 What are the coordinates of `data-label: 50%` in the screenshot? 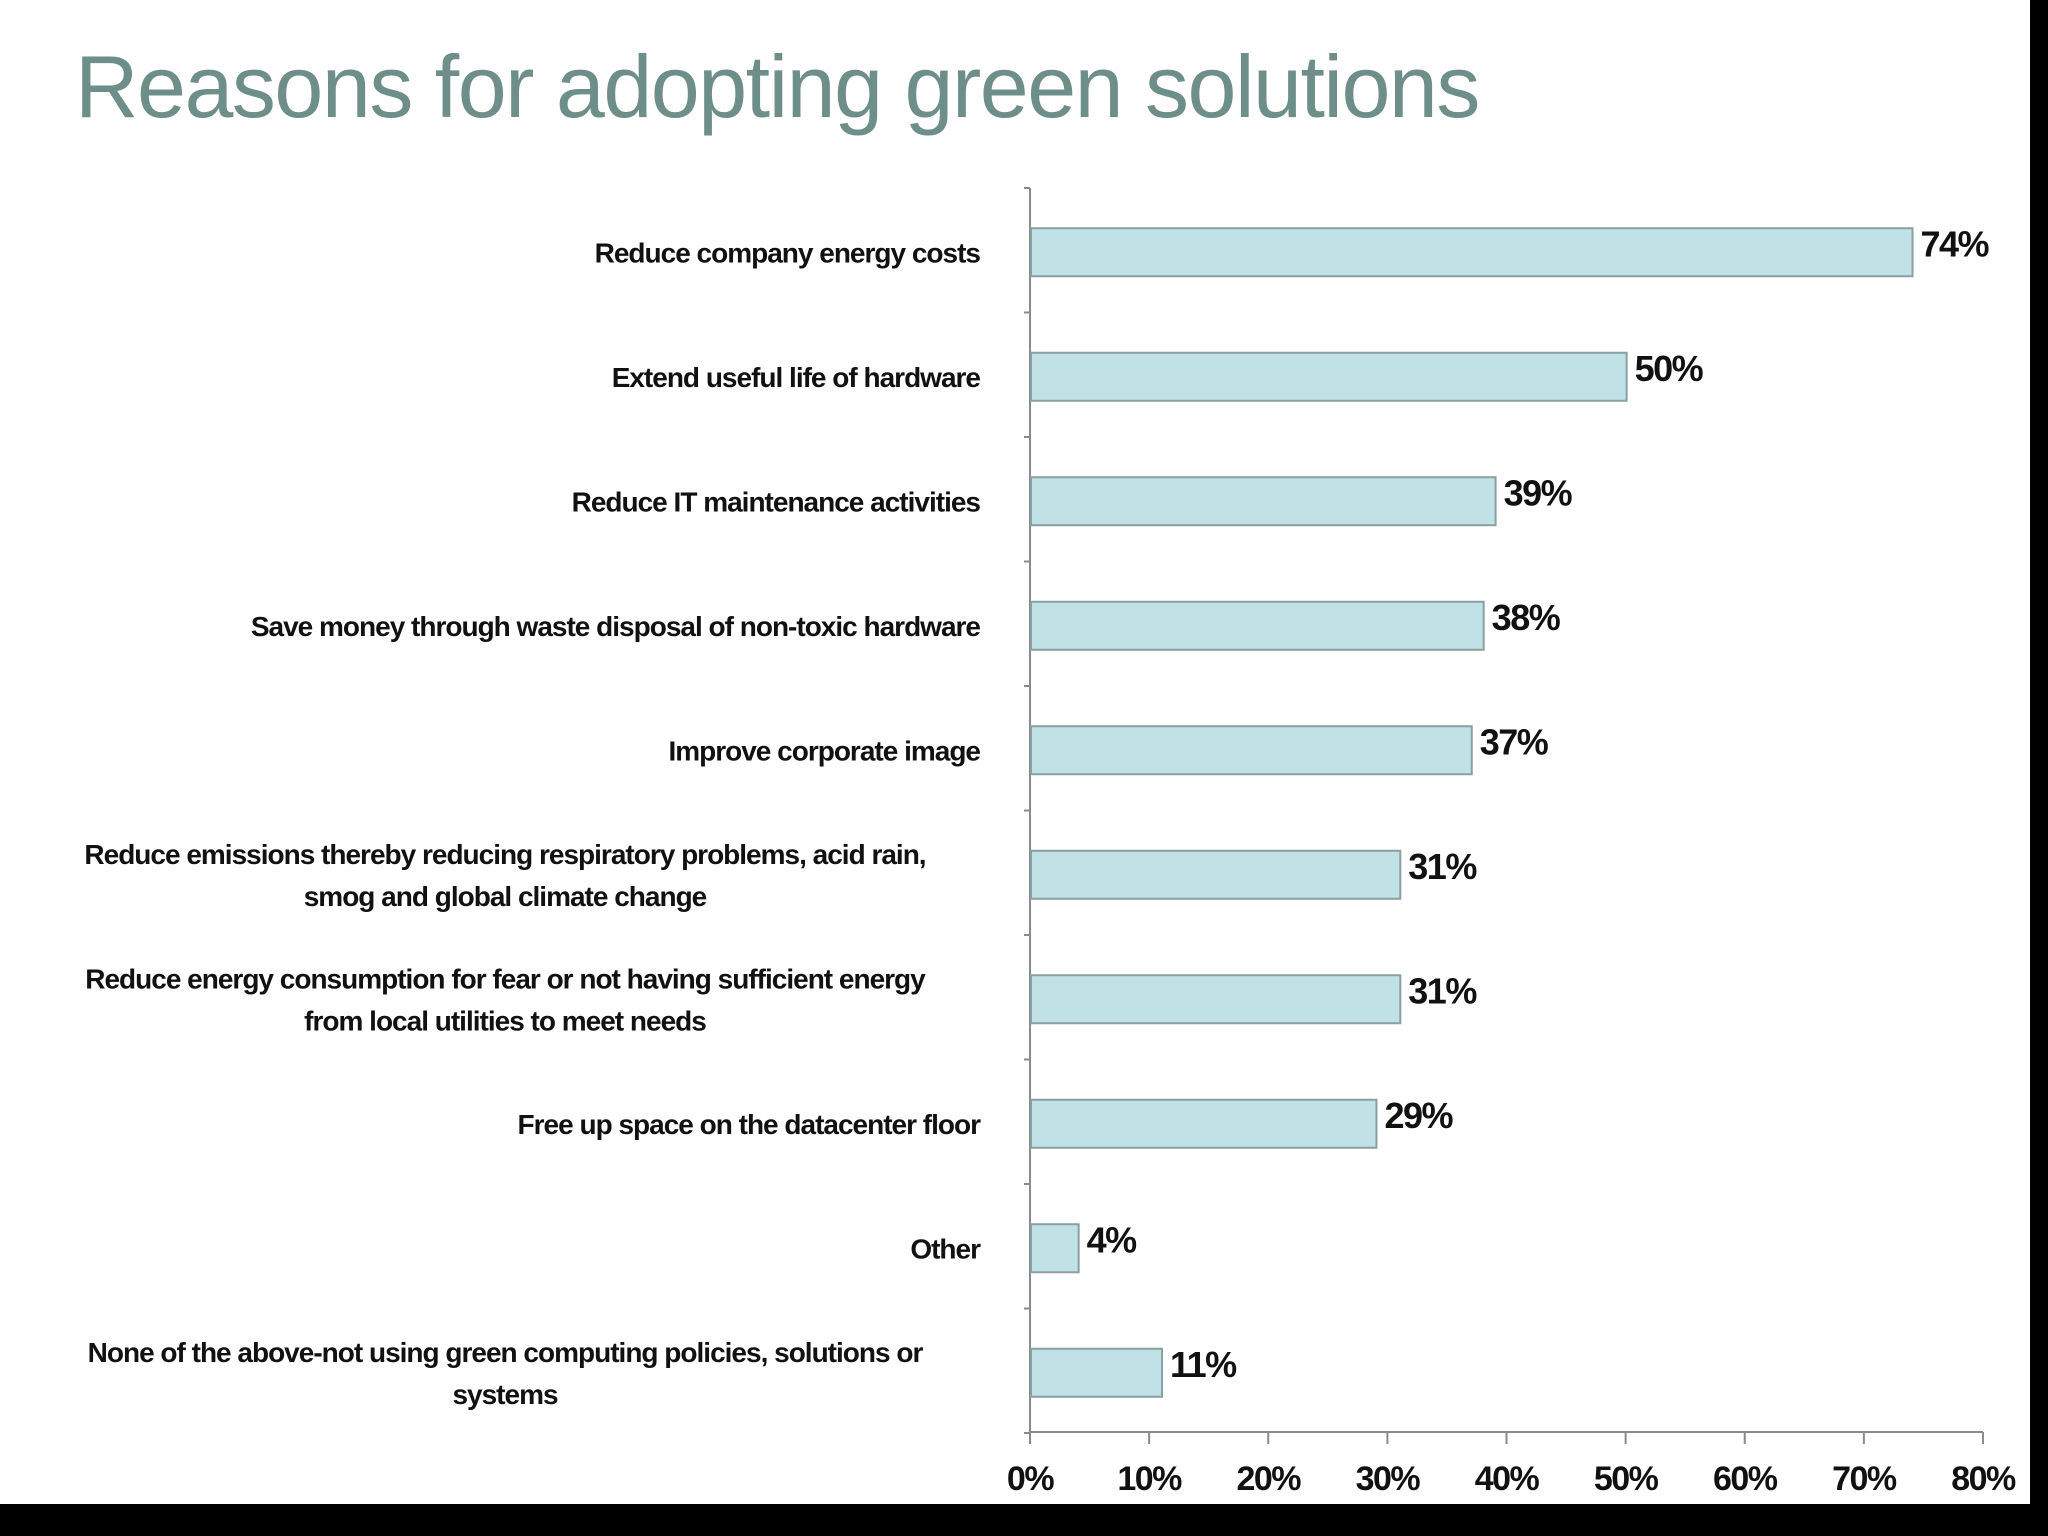 It's located at (1669, 368).